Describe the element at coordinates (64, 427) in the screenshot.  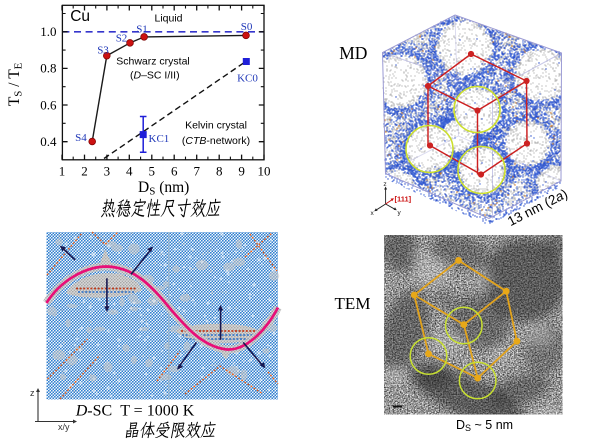
I see `svg-text: x/y` at that location.